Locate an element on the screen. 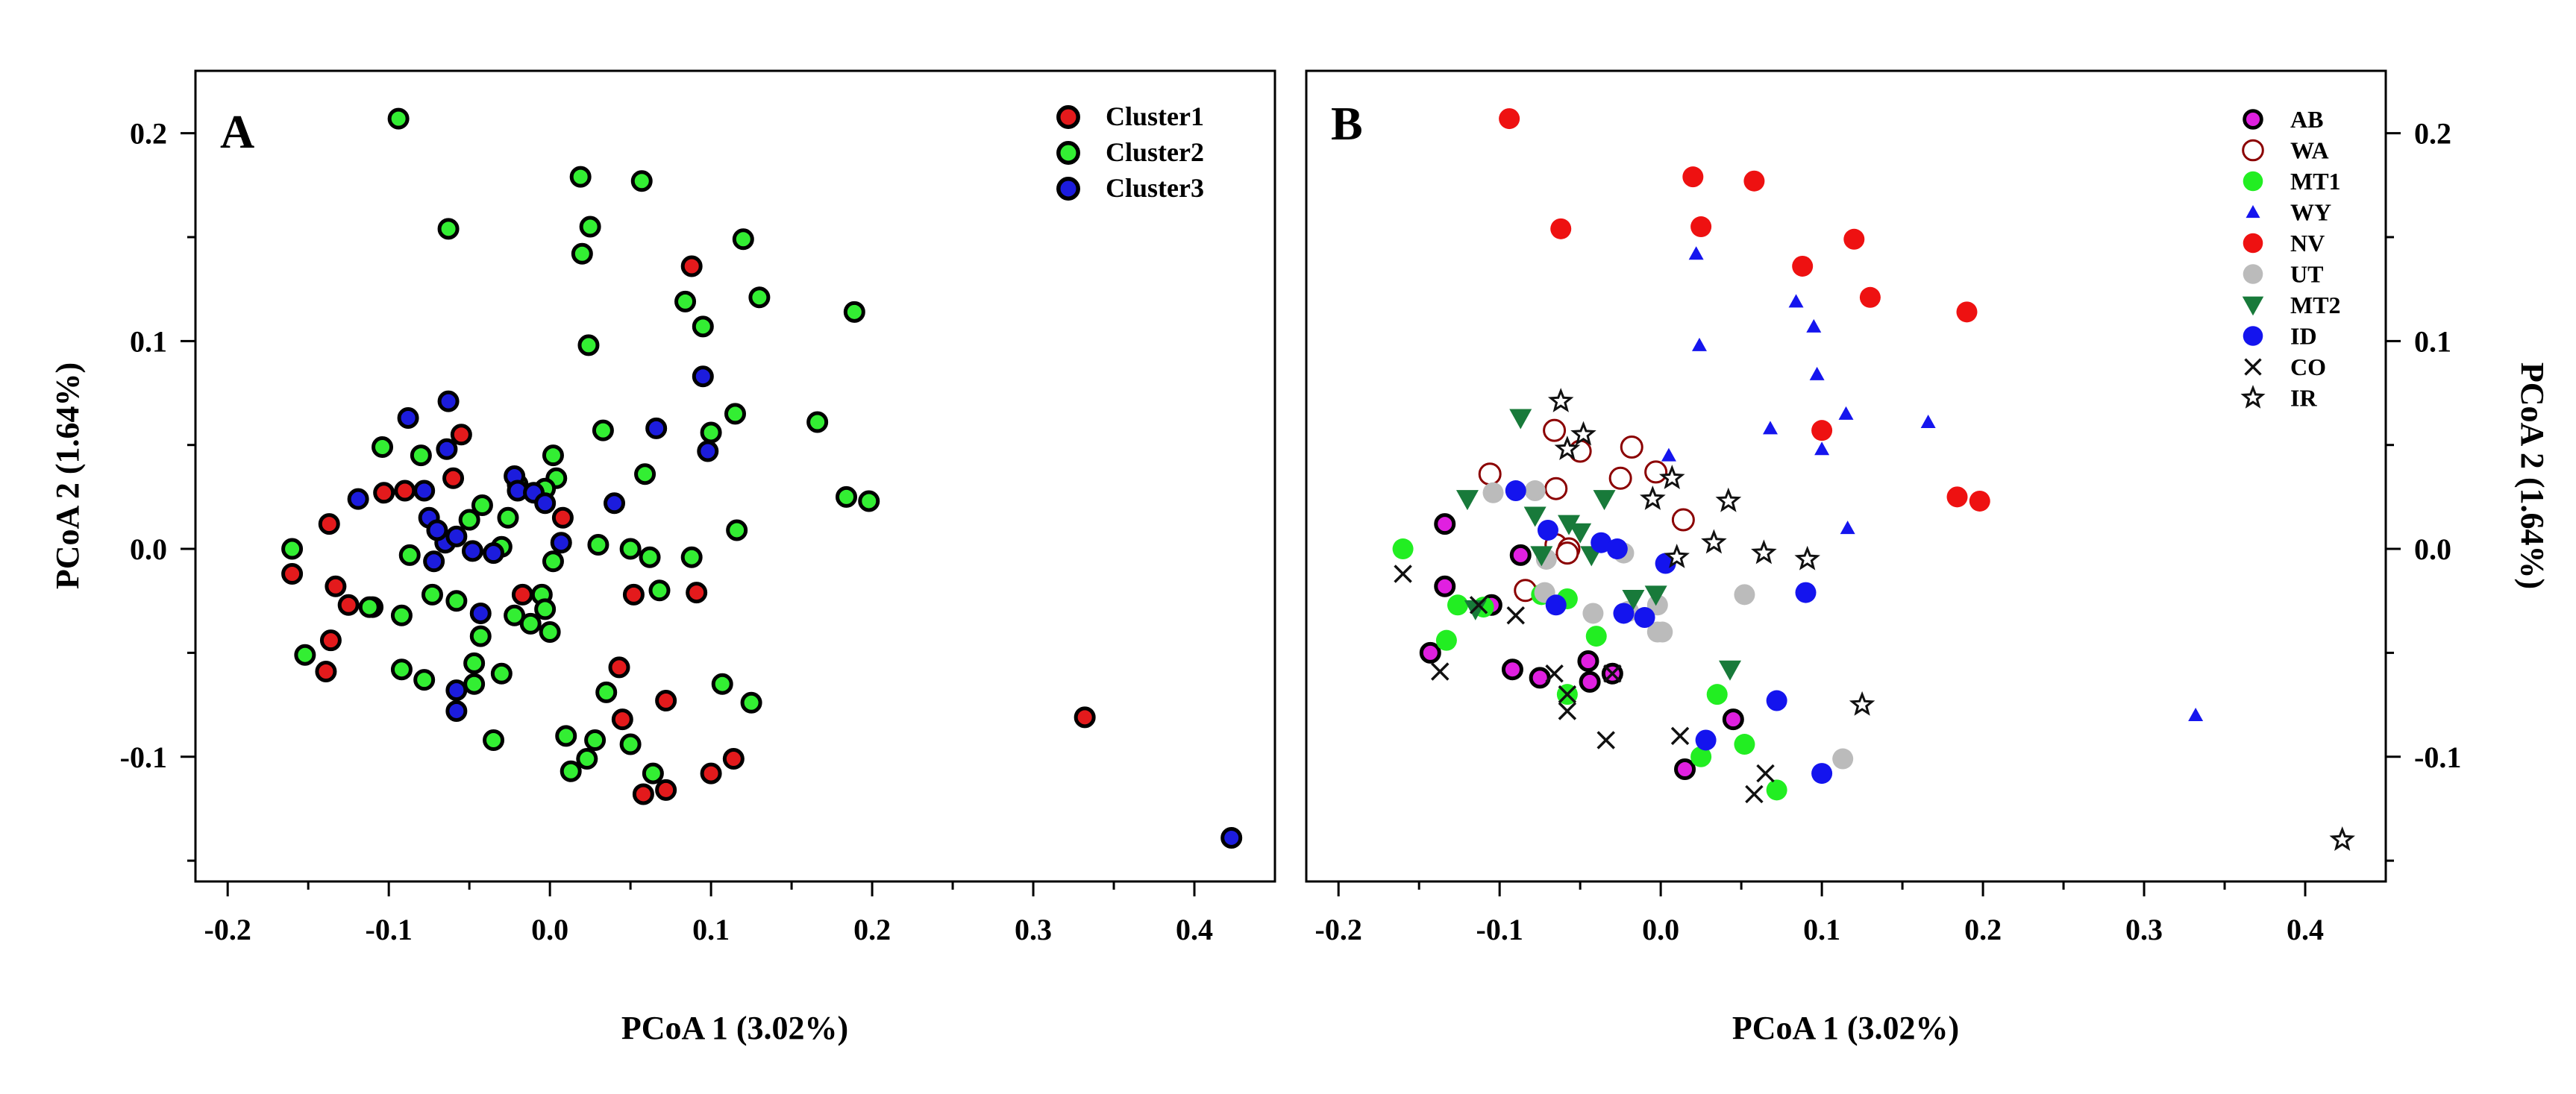  legend-marker-mt2 is located at coordinates (2253, 306).